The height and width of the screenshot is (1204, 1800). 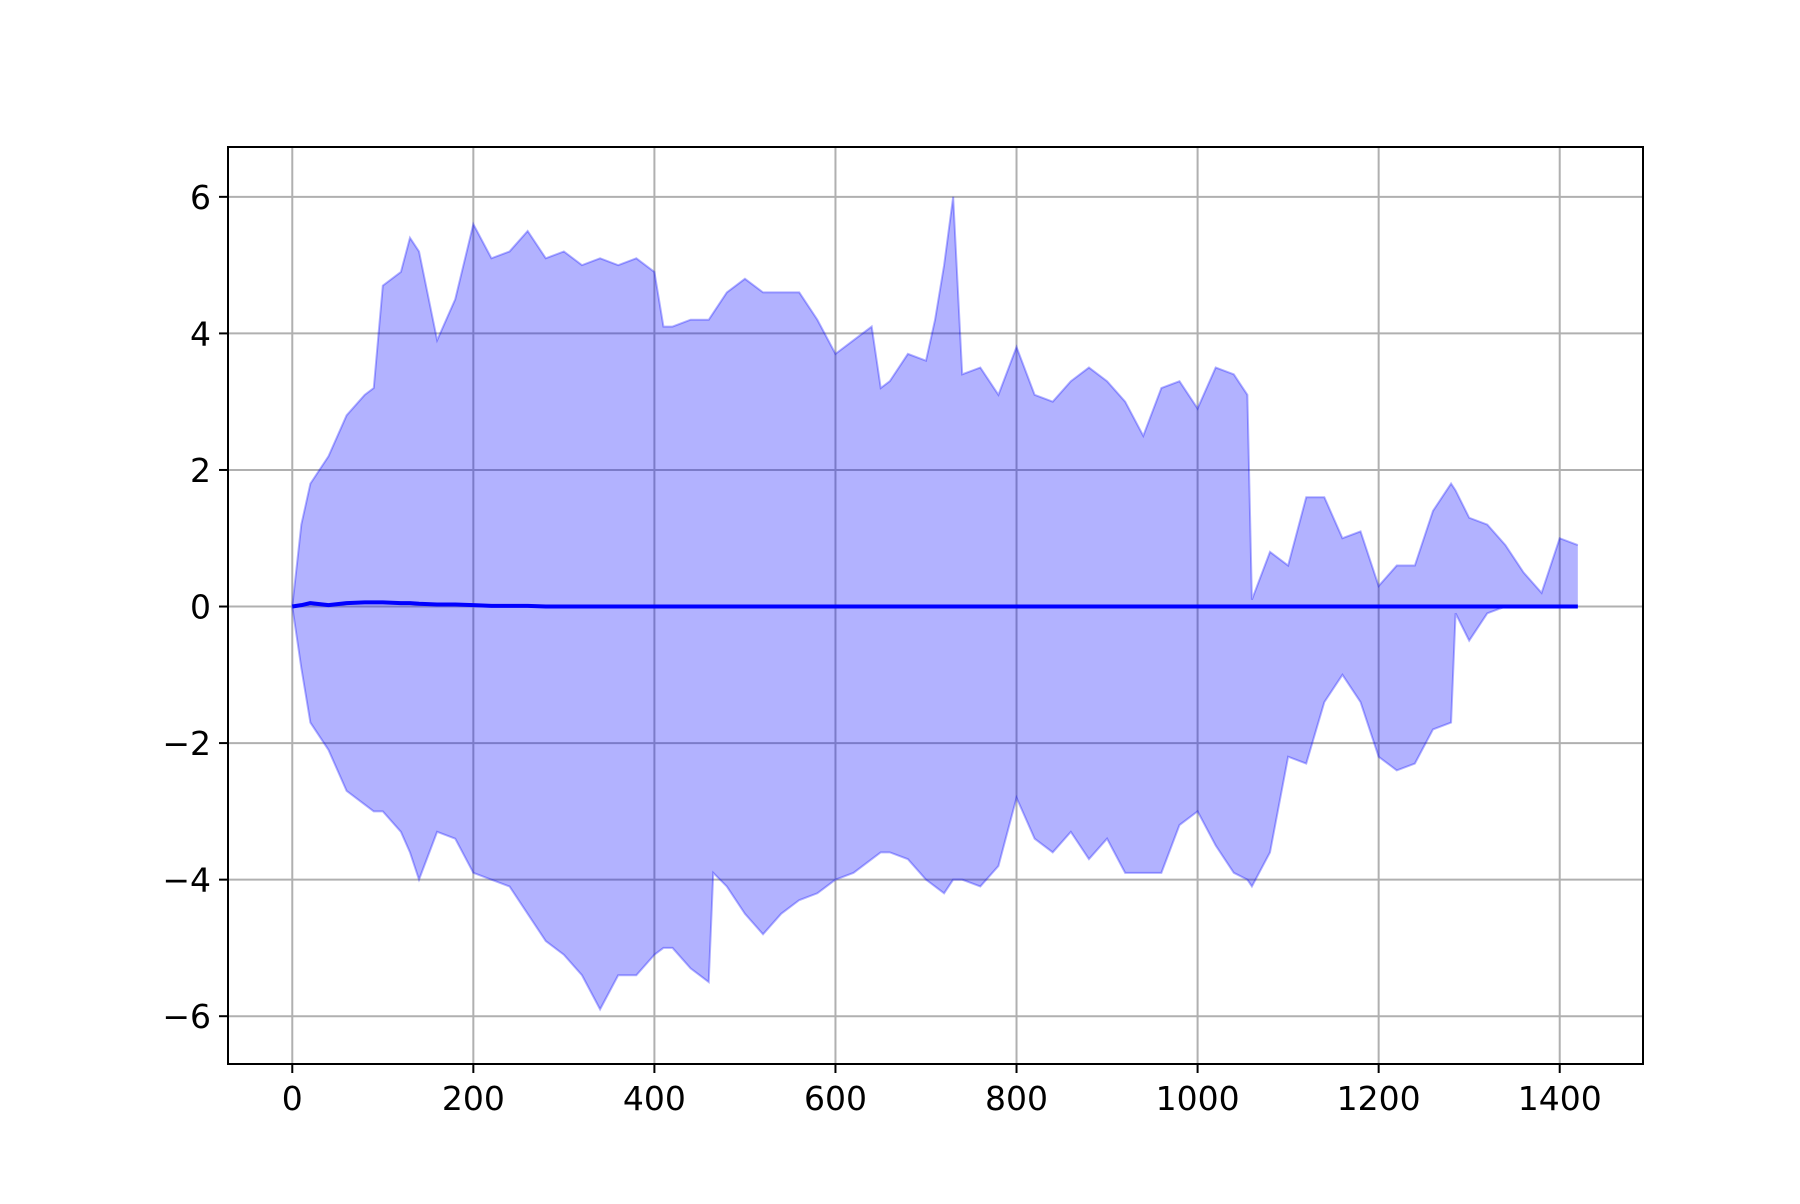 What do you see at coordinates (1379, 1098) in the screenshot?
I see `x-tick-label: 1200` at bounding box center [1379, 1098].